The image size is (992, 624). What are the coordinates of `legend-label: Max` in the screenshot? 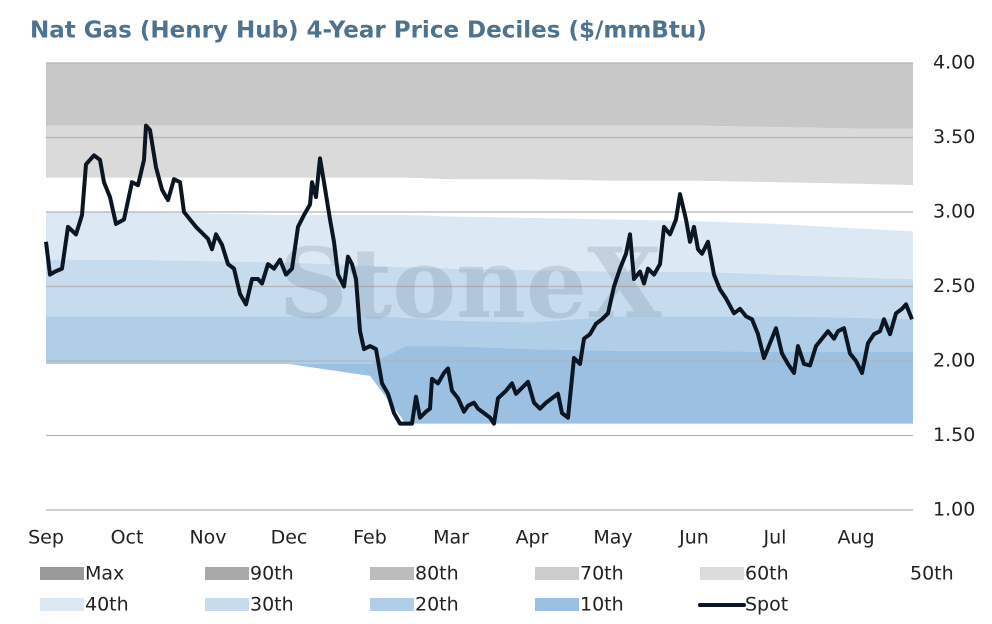 It's located at (104, 574).